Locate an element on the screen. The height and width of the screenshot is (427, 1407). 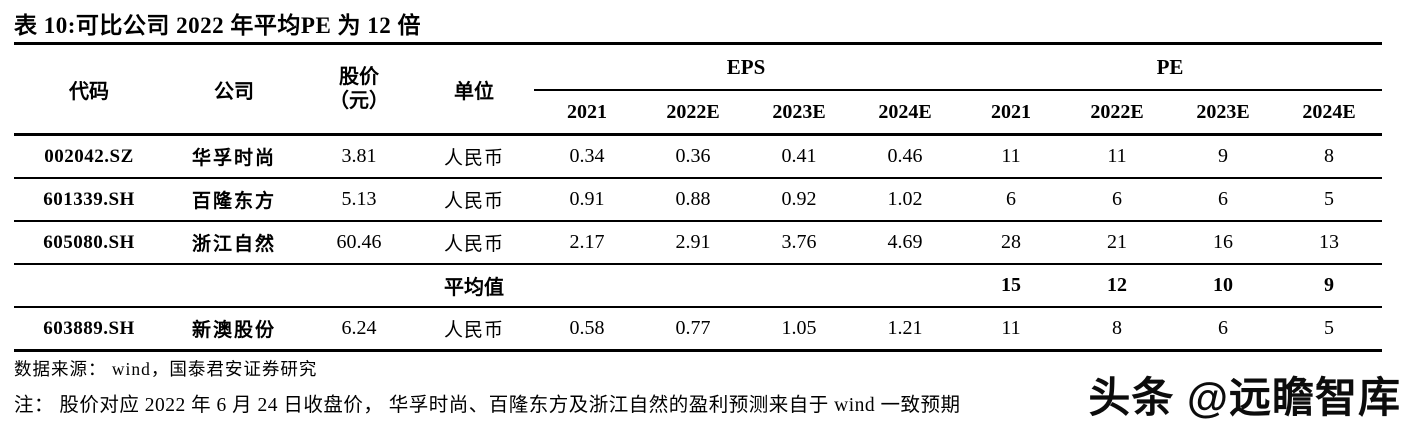
pe-year-2022e: 2022E is located at coordinates (1117, 113).